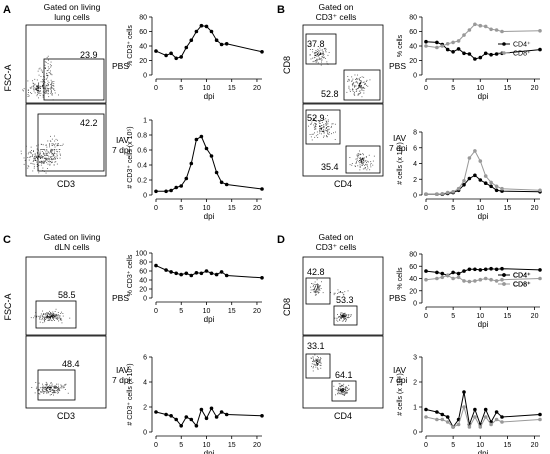  What do you see at coordinates (120, 66) in the screenshot?
I see `condition-label: PBS` at bounding box center [120, 66].